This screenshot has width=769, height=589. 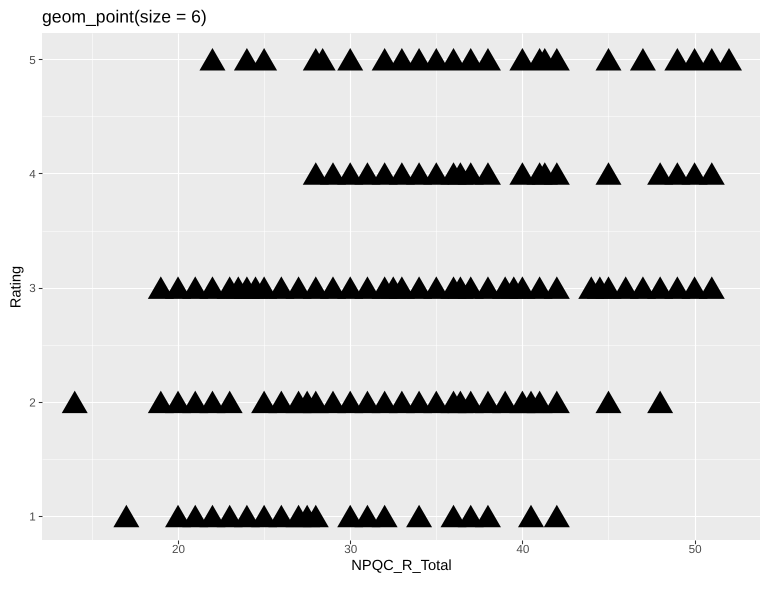 What do you see at coordinates (16, 287) in the screenshot?
I see `y-axis-title: Rating` at bounding box center [16, 287].